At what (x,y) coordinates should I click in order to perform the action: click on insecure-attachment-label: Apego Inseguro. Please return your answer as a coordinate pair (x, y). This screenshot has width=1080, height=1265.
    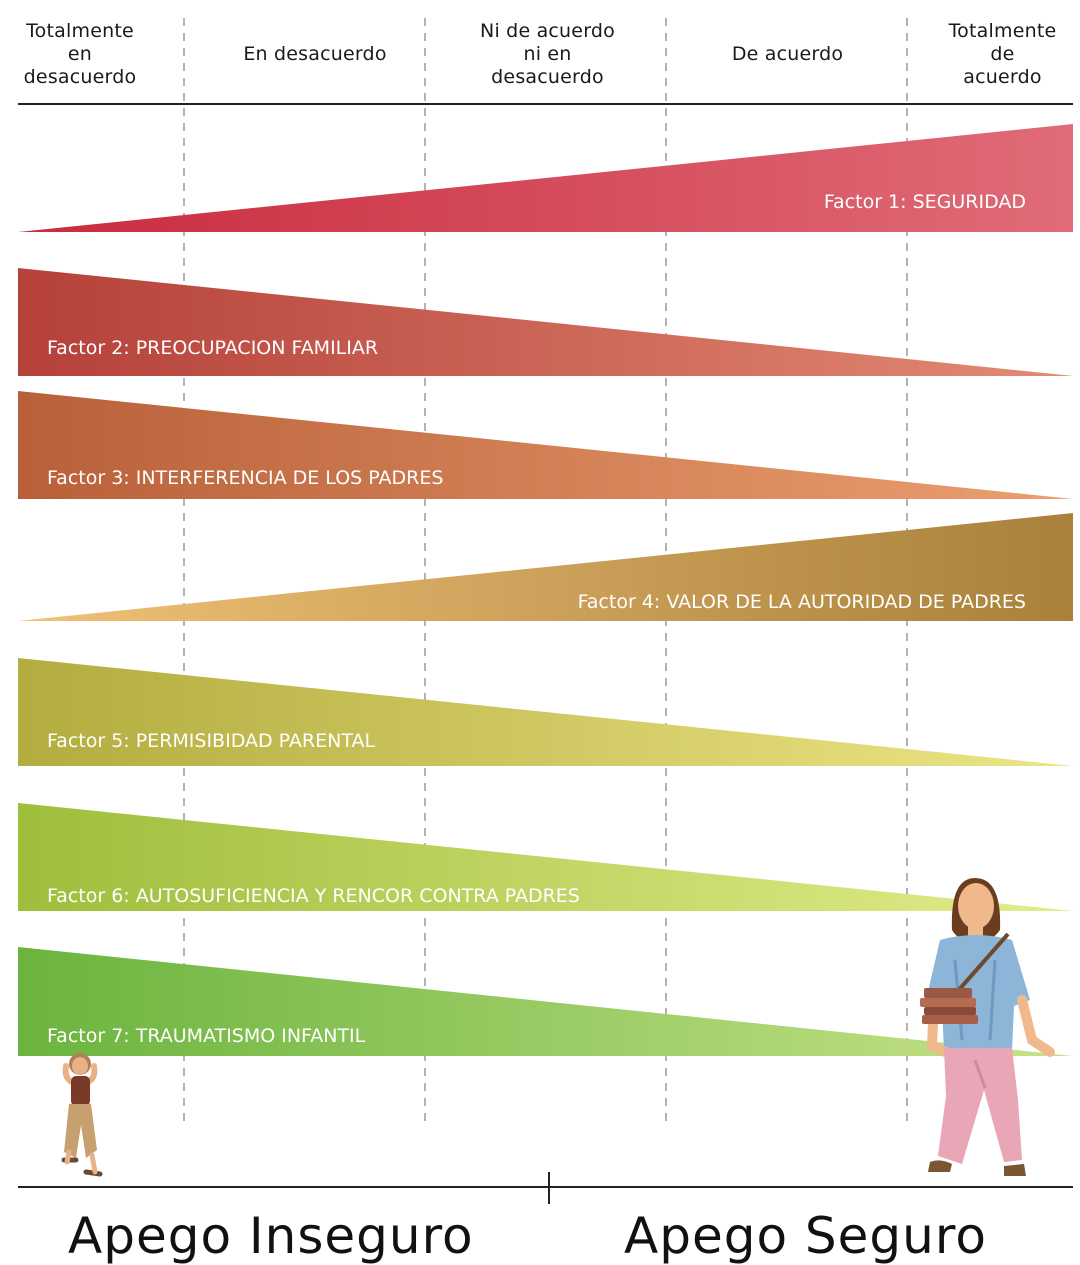
    Looking at the image, I should click on (271, 1236).